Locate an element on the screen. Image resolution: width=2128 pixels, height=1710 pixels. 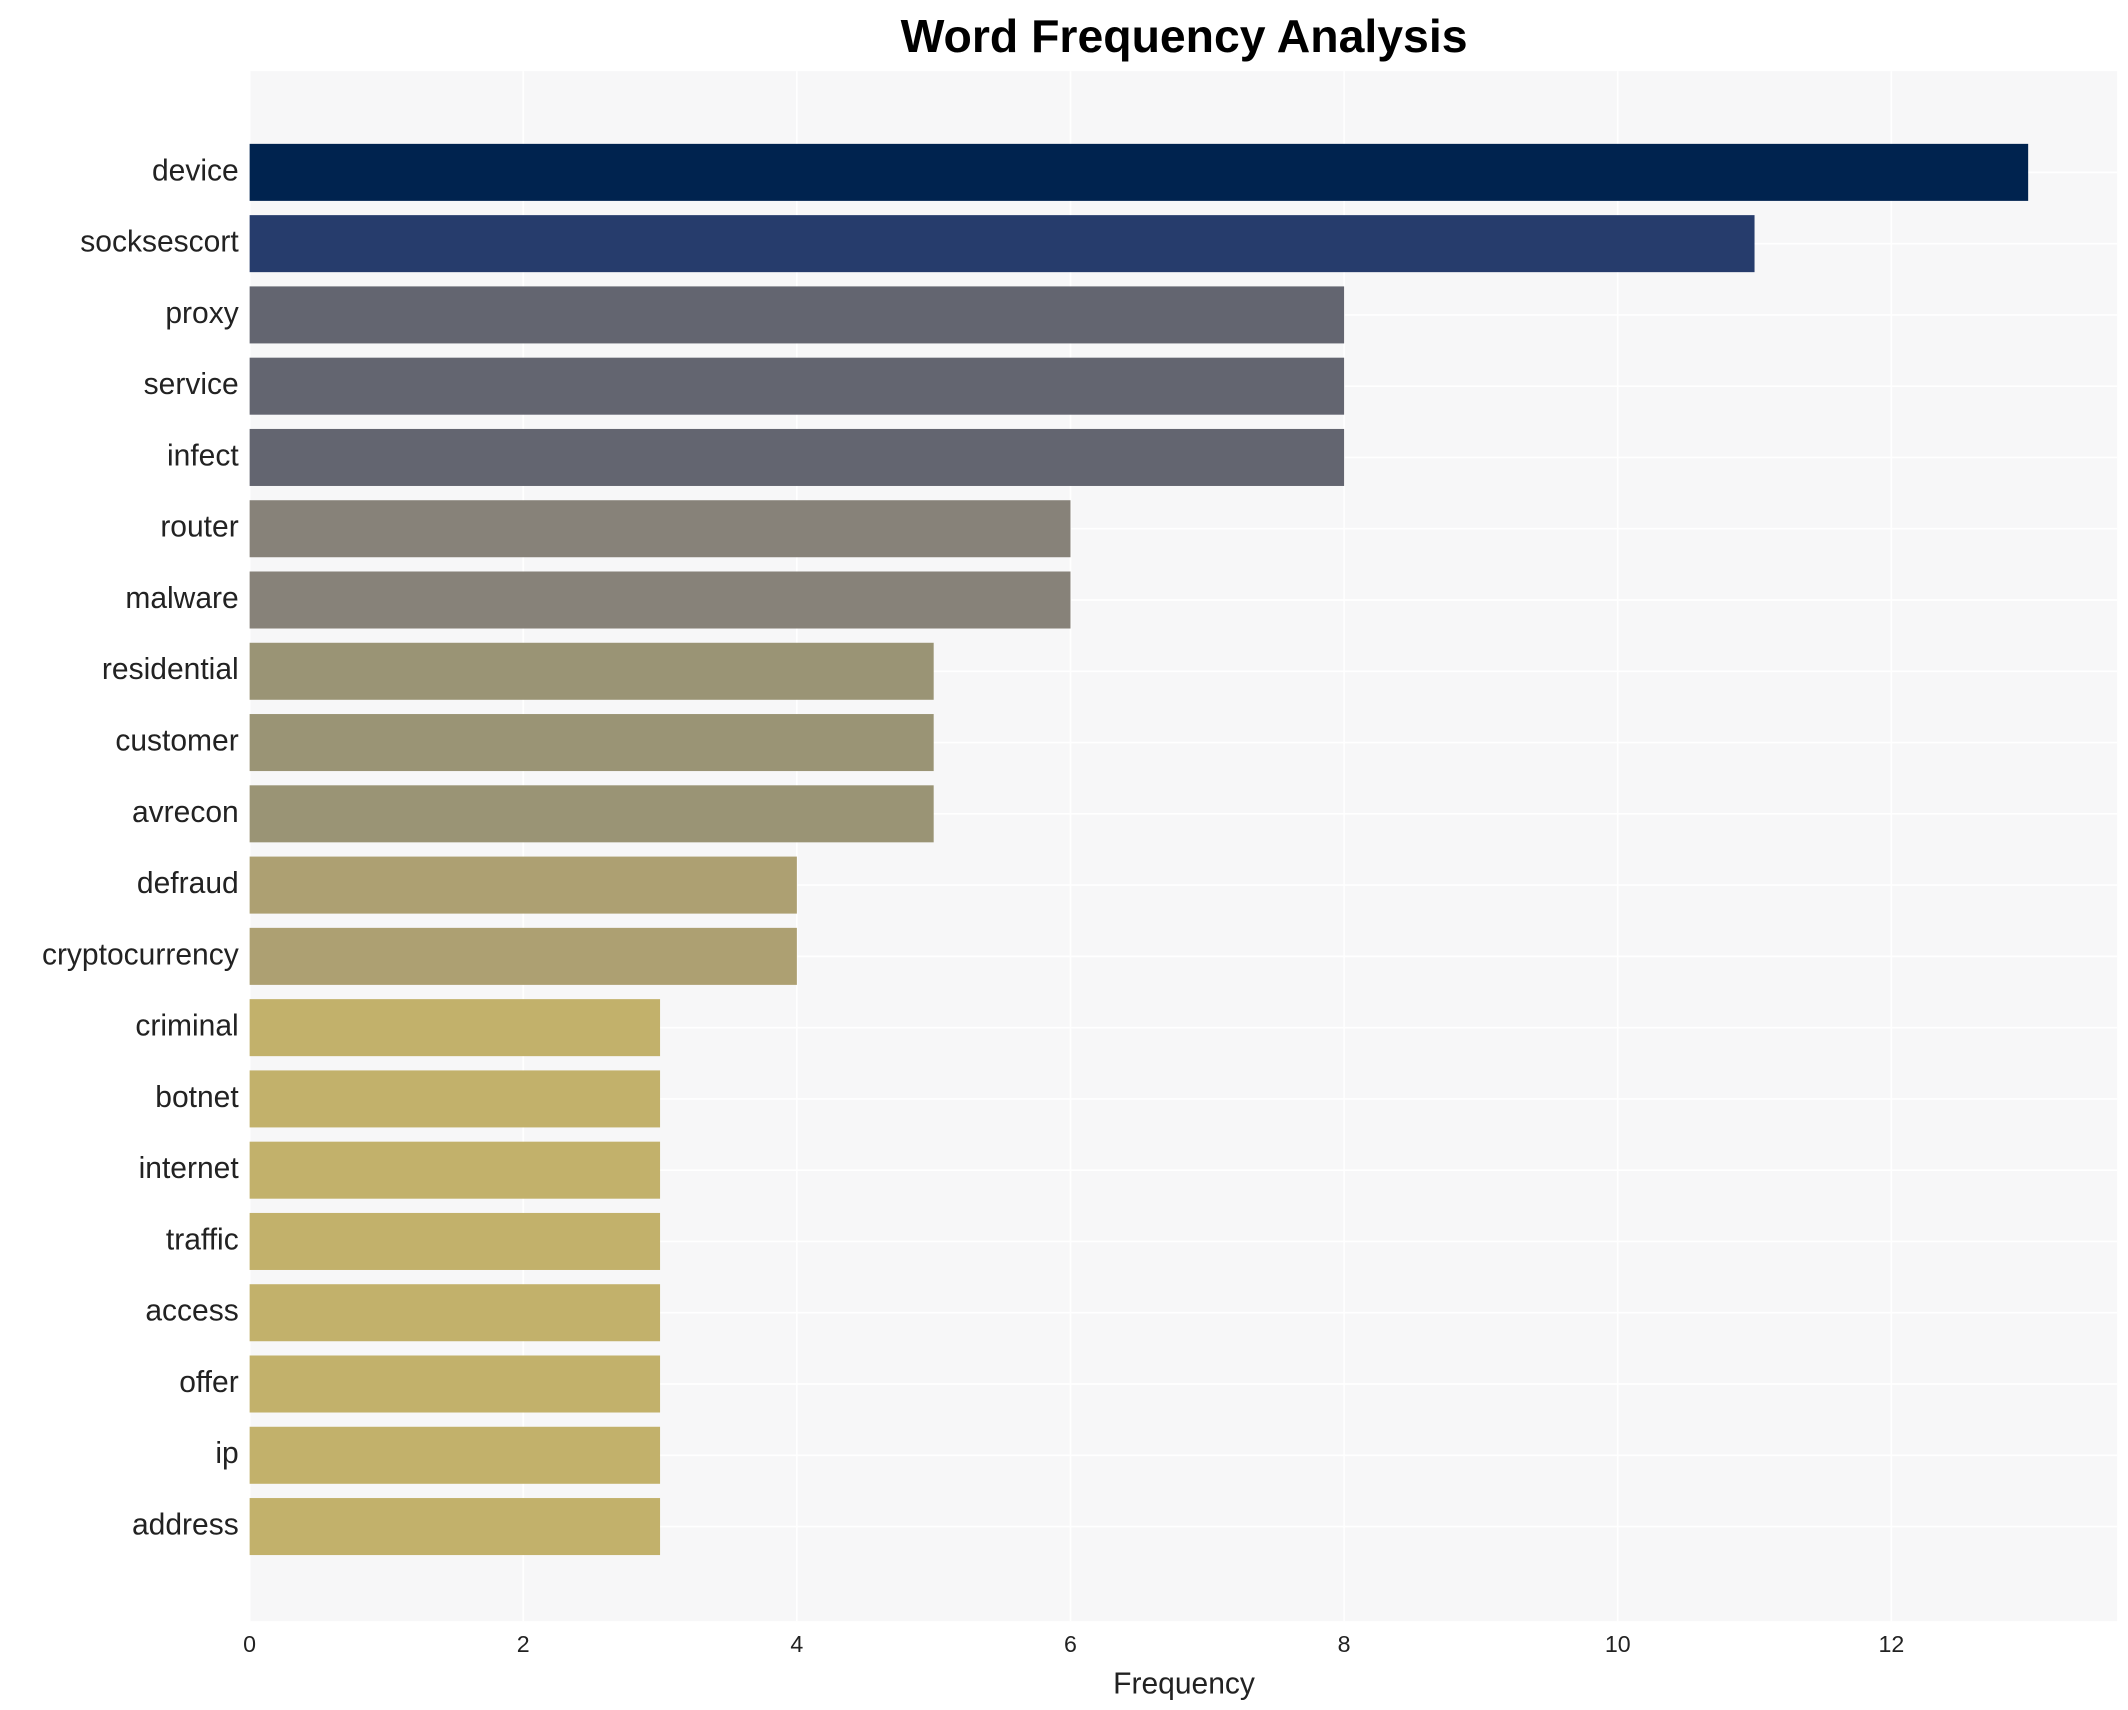
y-tick-label: infect is located at coordinates (203, 455).